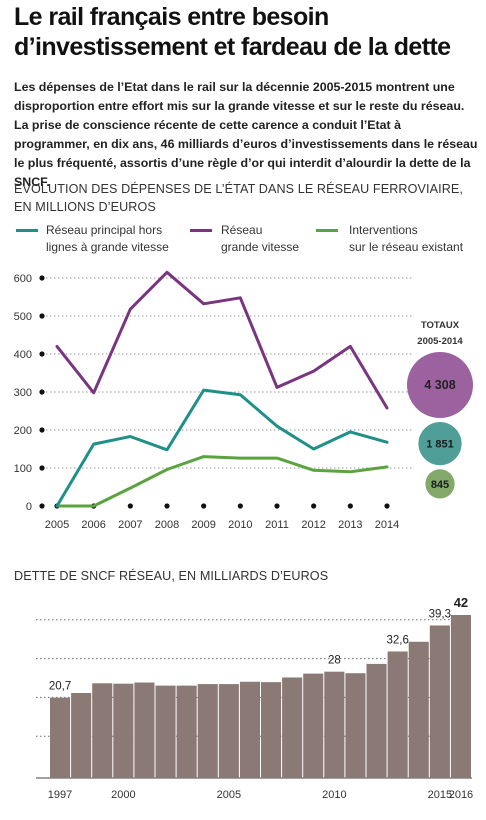  Describe the element at coordinates (249, 729) in the screenshot. I see `bar-2006` at that location.